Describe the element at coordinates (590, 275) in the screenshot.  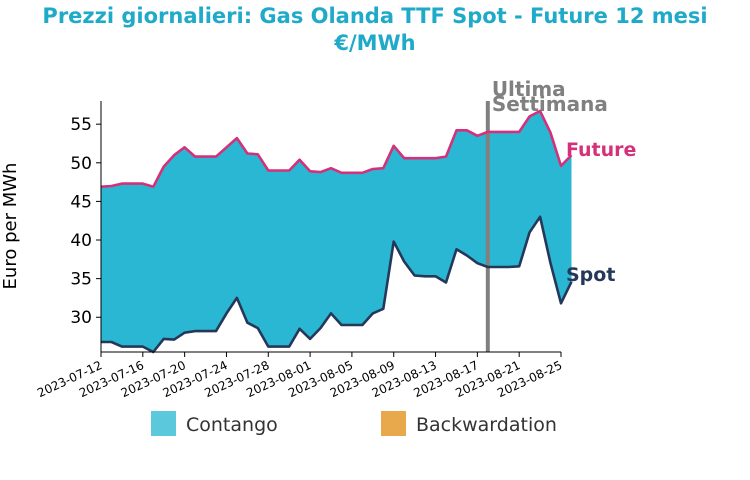
I see `spot-series-label: Spot` at that location.